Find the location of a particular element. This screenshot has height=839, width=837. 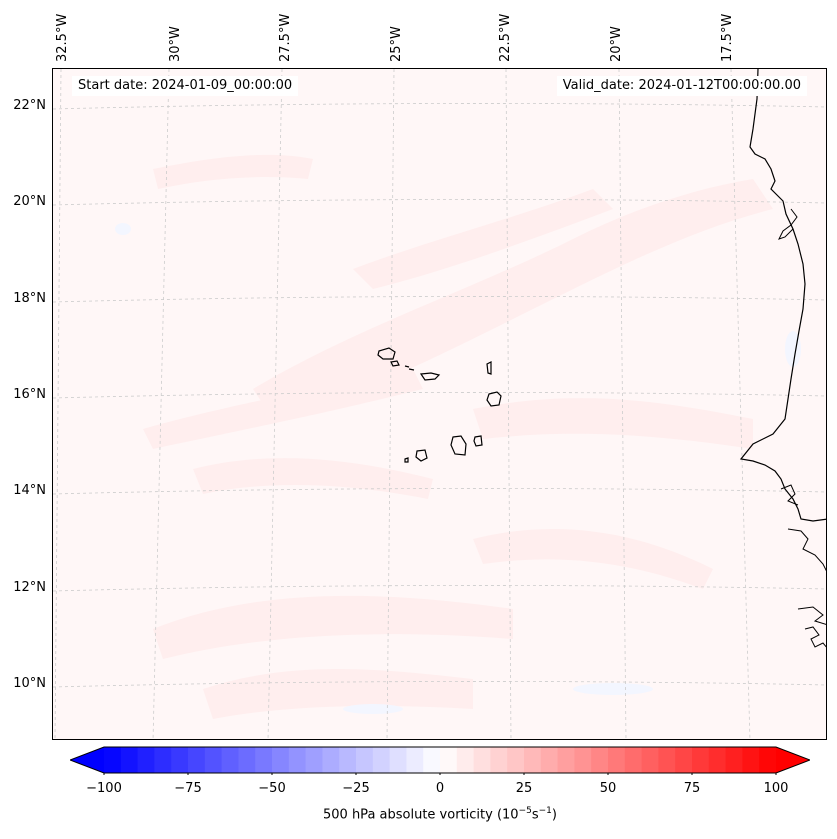

cape-verde-islands is located at coordinates (439, 405).